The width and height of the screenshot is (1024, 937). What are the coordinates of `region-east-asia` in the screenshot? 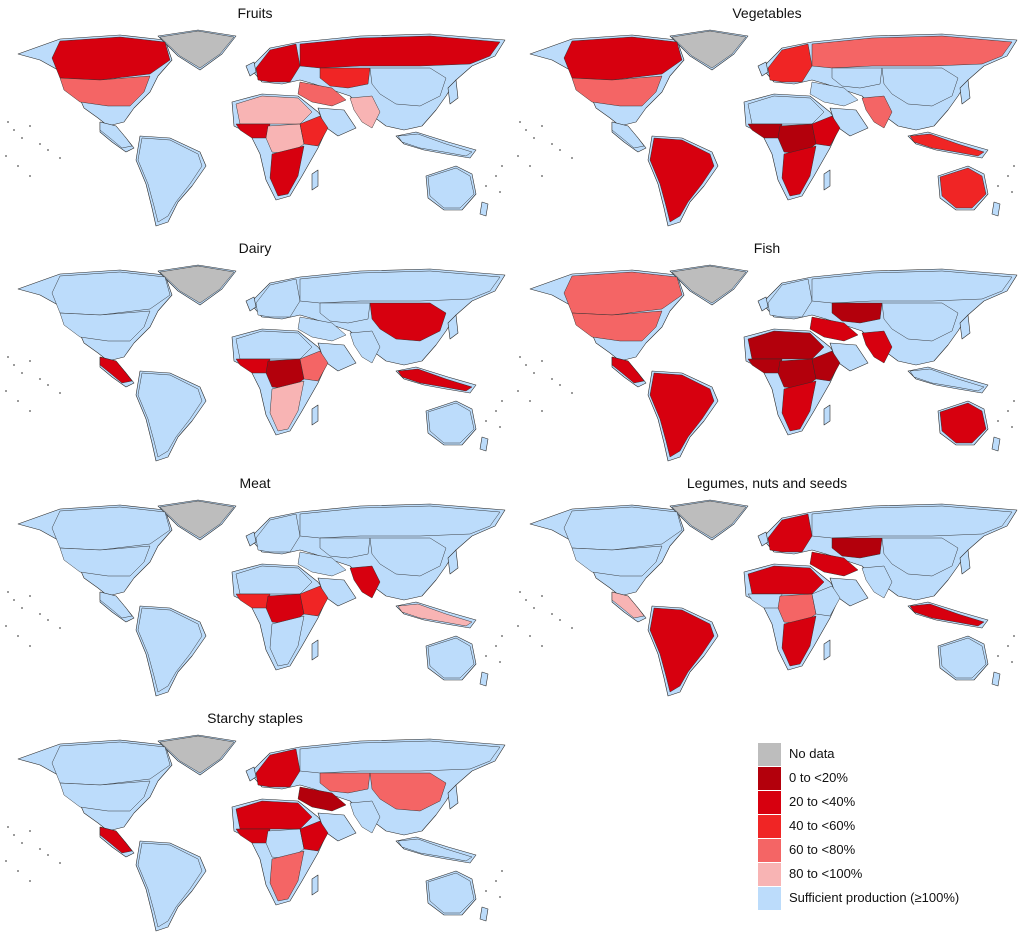 It's located at (408, 557).